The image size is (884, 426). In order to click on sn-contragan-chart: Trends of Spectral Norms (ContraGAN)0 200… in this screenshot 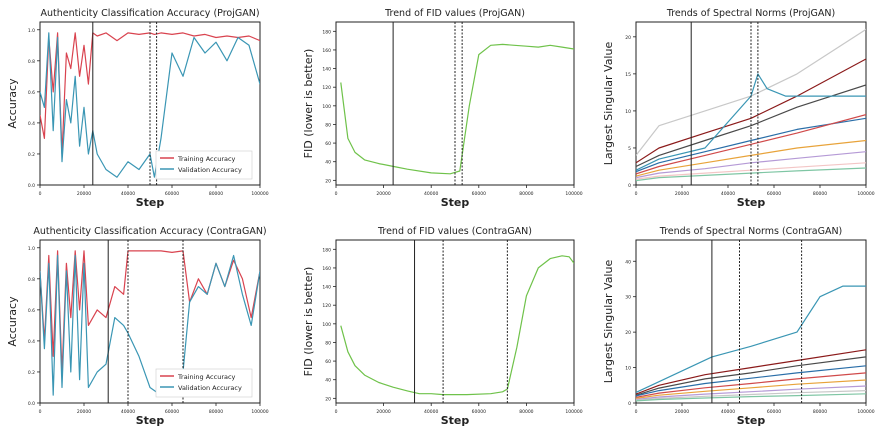, I will do `click(738, 326)`.